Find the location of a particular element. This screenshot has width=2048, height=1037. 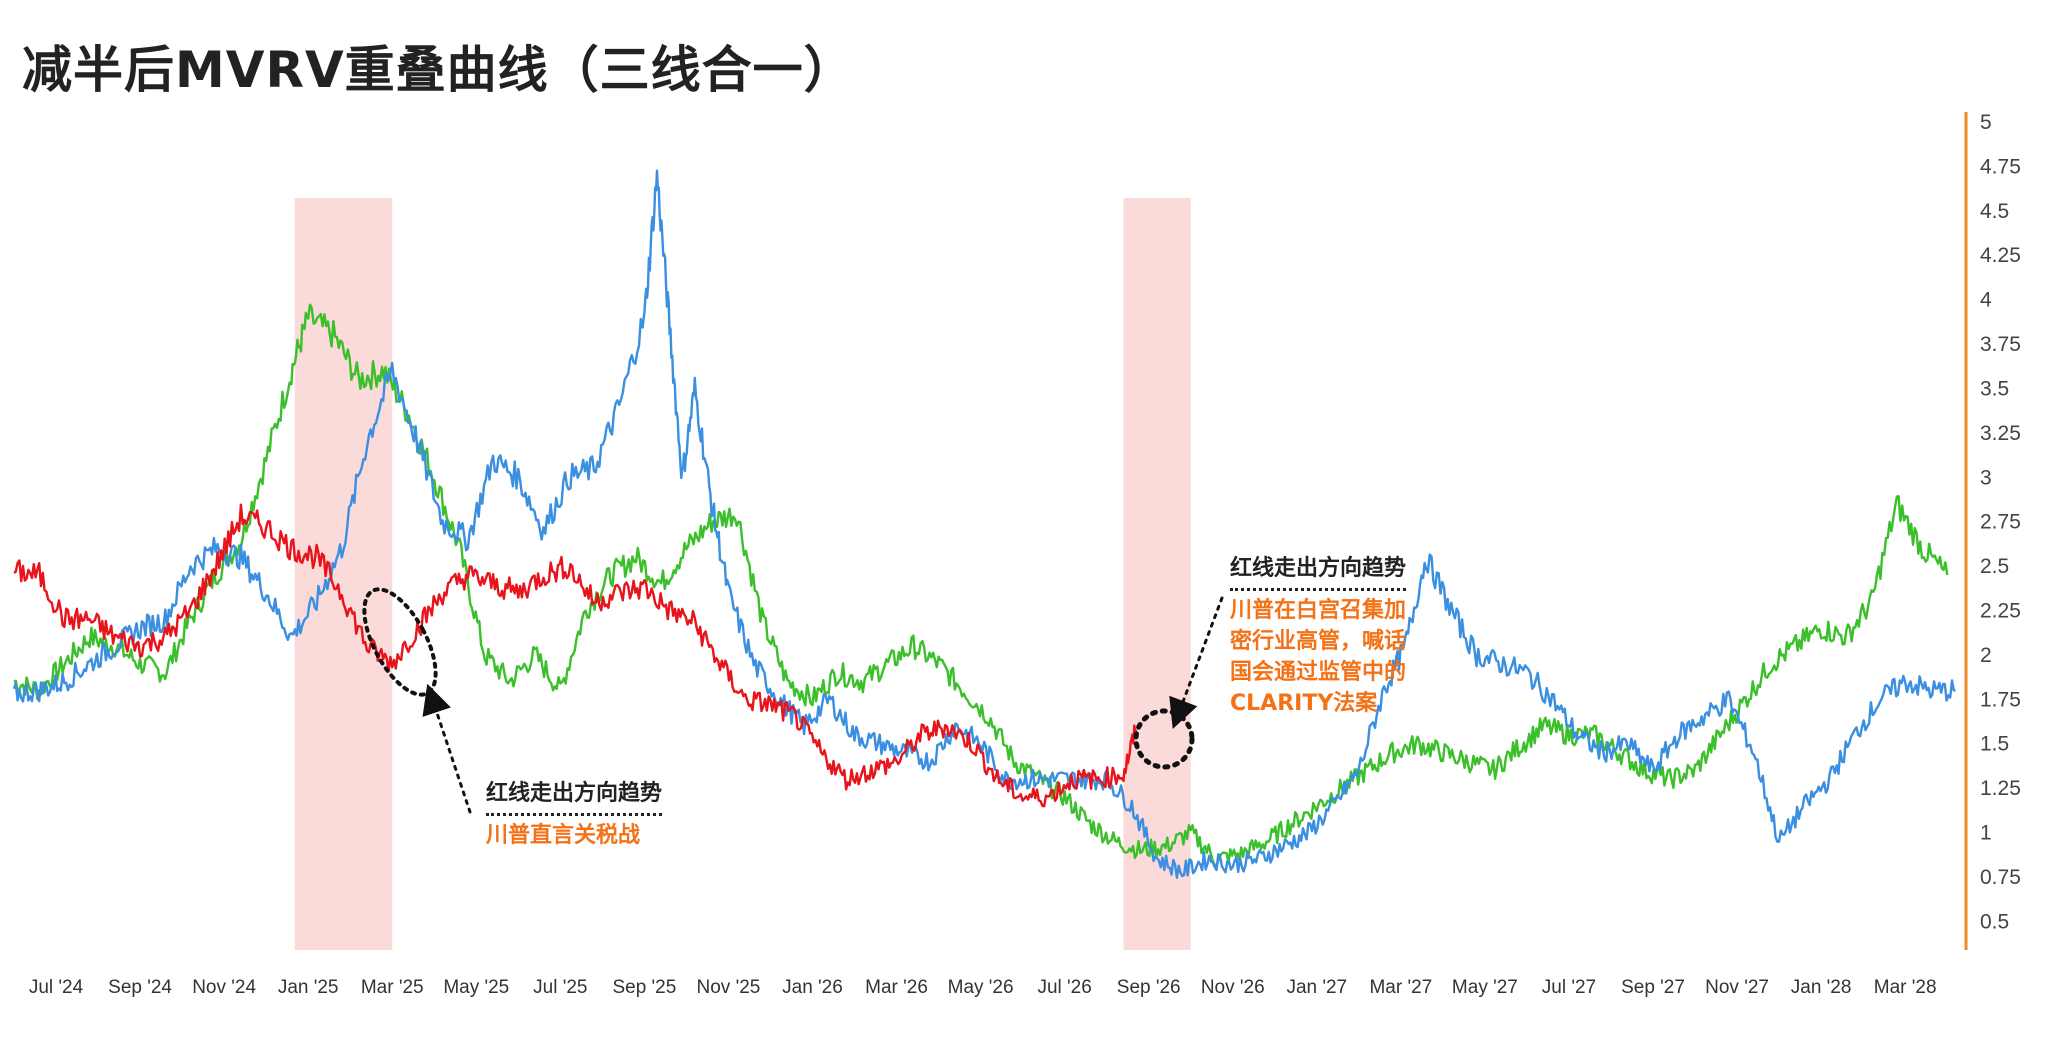

chart-title: 减半后MVRV重叠曲线（三线合一） is located at coordinates (438, 70).